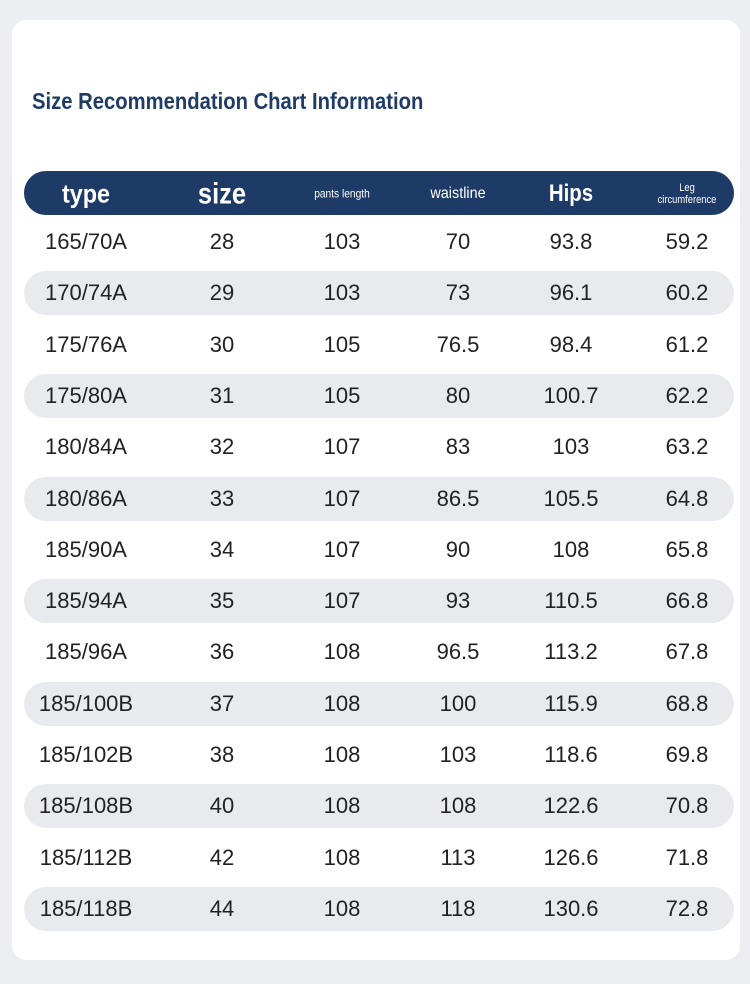 The image size is (750, 984). Describe the element at coordinates (571, 395) in the screenshot. I see `table-cell: 100.7` at that location.